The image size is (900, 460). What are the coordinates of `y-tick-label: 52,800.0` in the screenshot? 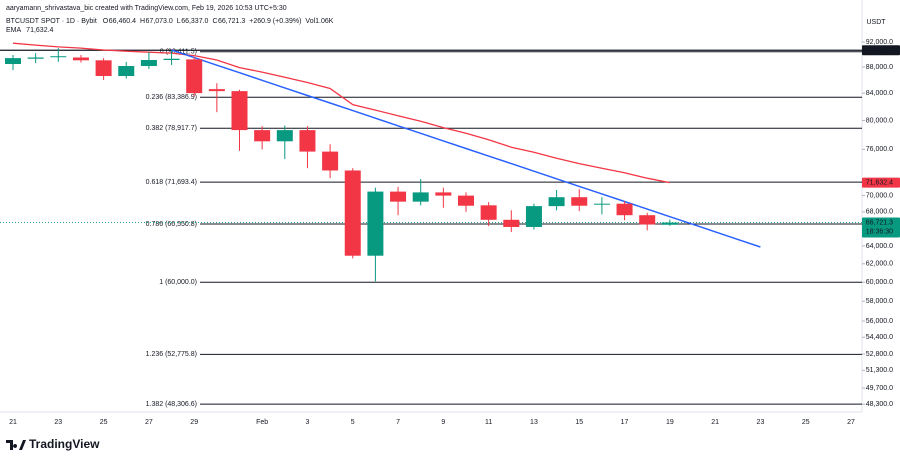 It's located at (879, 354).